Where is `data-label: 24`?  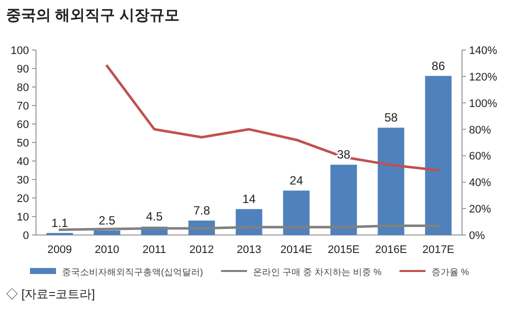 data-label: 24 is located at coordinates (297, 181).